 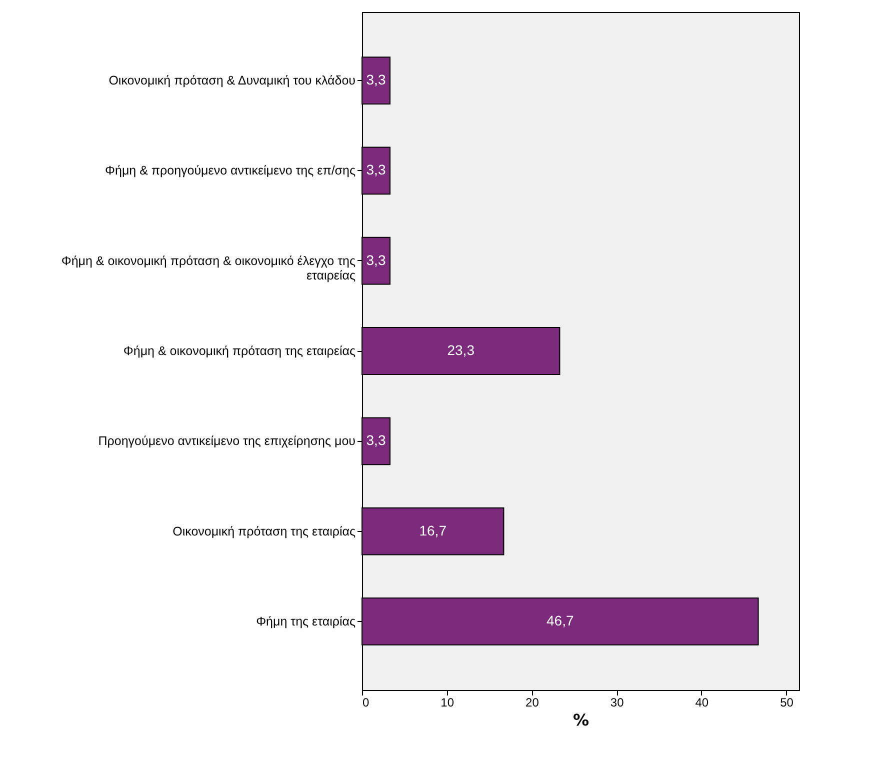 What do you see at coordinates (533, 703) in the screenshot?
I see `x-tick-label: 20` at bounding box center [533, 703].